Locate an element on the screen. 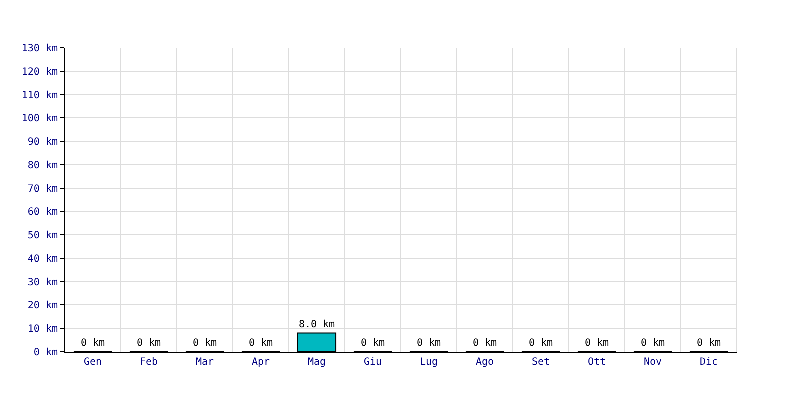  x-tick-label: Mar is located at coordinates (205, 362).